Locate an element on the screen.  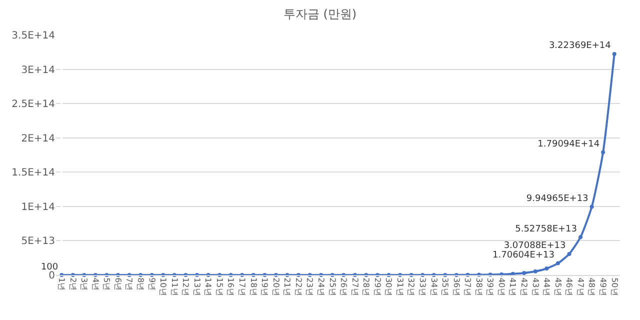
x-tick-label: 14년 is located at coordinates (208, 287).